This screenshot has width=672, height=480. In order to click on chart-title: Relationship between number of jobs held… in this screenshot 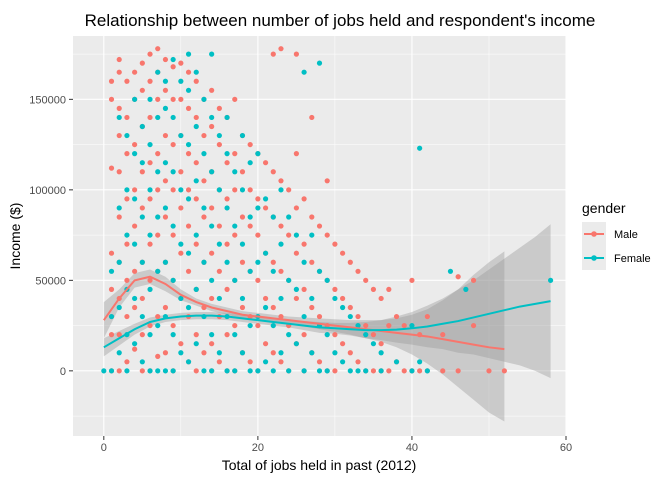, I will do `click(340, 20)`.